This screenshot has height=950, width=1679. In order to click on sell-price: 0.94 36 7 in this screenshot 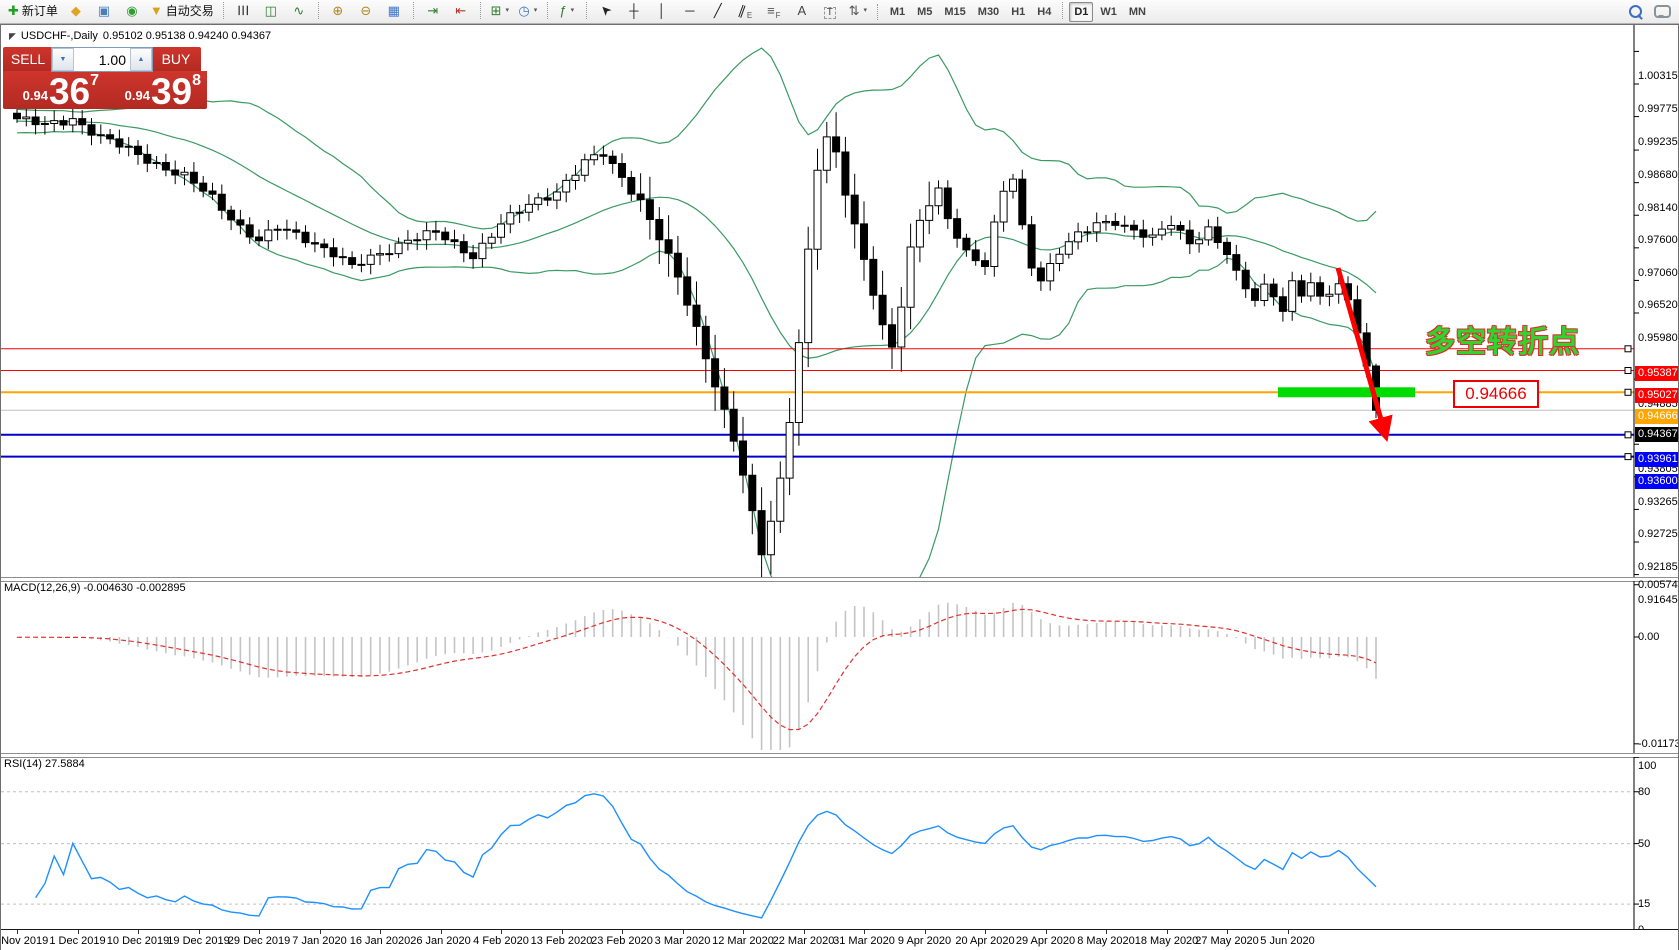, I will do `click(54, 90)`.